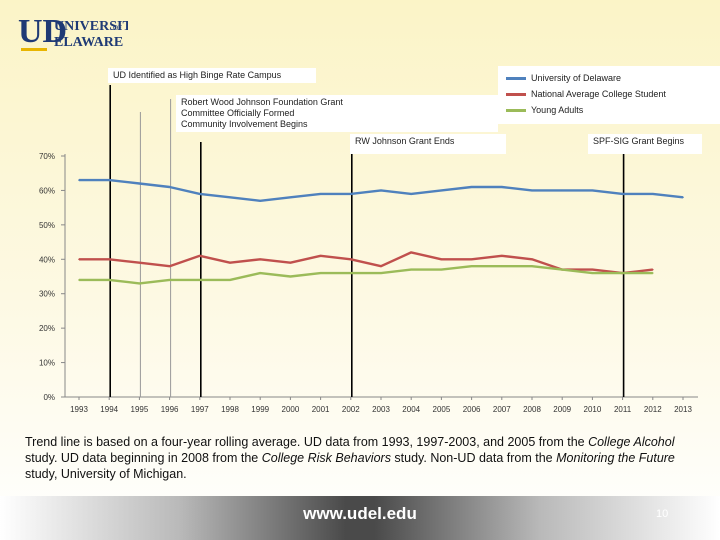 This screenshot has width=720, height=540. Describe the element at coordinates (117, 28) in the screenshot. I see `logo-of-text: OF` at that location.